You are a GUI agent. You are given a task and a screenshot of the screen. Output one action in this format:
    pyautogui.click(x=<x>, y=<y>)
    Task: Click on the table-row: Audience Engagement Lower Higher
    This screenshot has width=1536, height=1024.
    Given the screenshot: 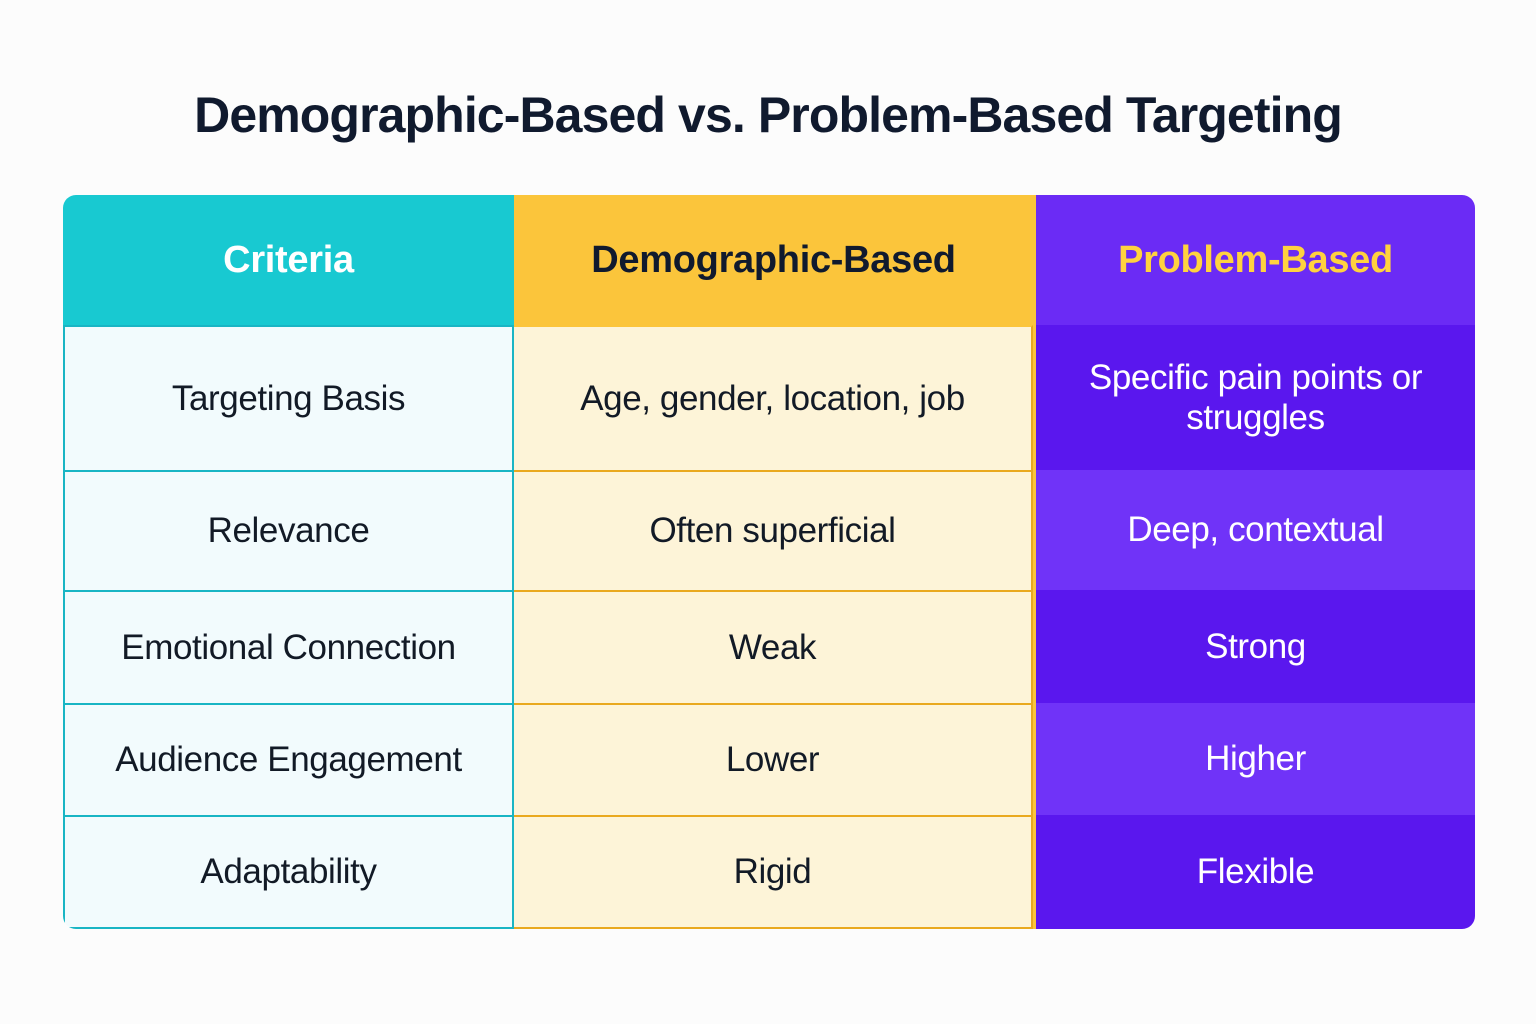 What is the action you would take?
    pyautogui.click(x=769, y=759)
    